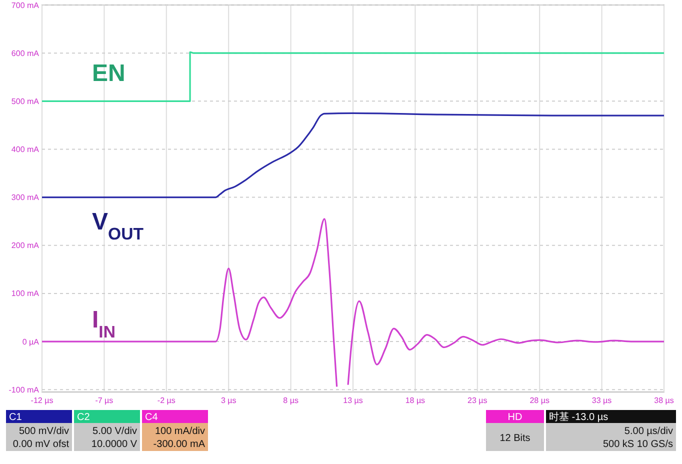 The width and height of the screenshot is (682, 464). Describe the element at coordinates (179, 444) in the screenshot. I see `text: -300.00 mA` at that location.